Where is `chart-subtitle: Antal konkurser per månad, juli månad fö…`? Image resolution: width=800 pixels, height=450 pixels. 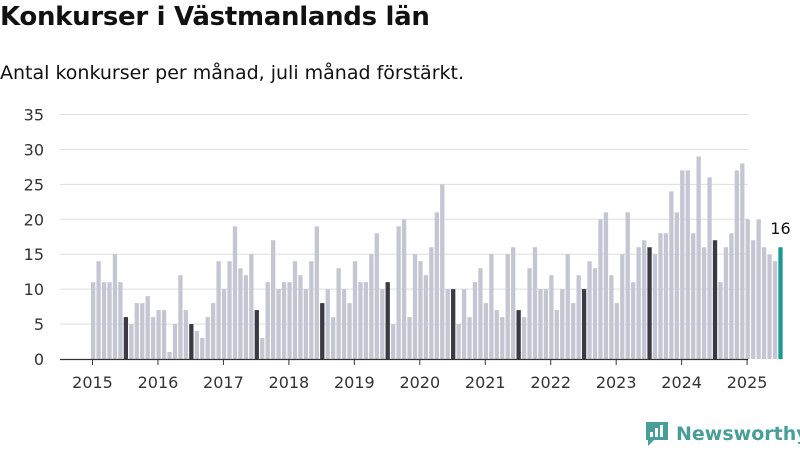
chart-subtitle: Antal konkurser per månad, juli månad fö… is located at coordinates (232, 73).